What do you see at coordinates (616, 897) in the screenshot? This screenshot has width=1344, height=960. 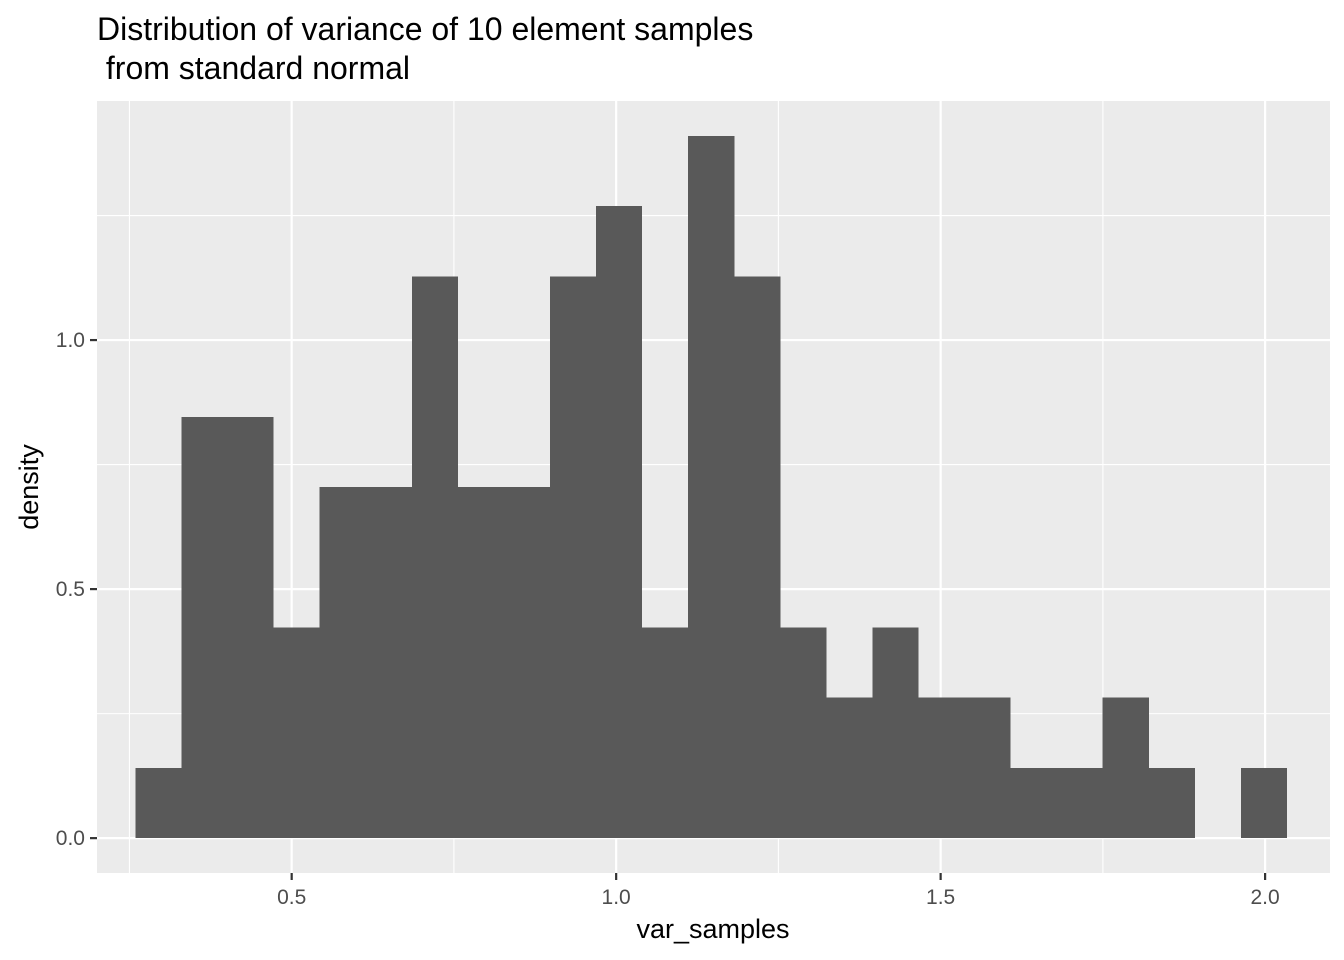 I see `x-tick-label: 1.0` at bounding box center [616, 897].